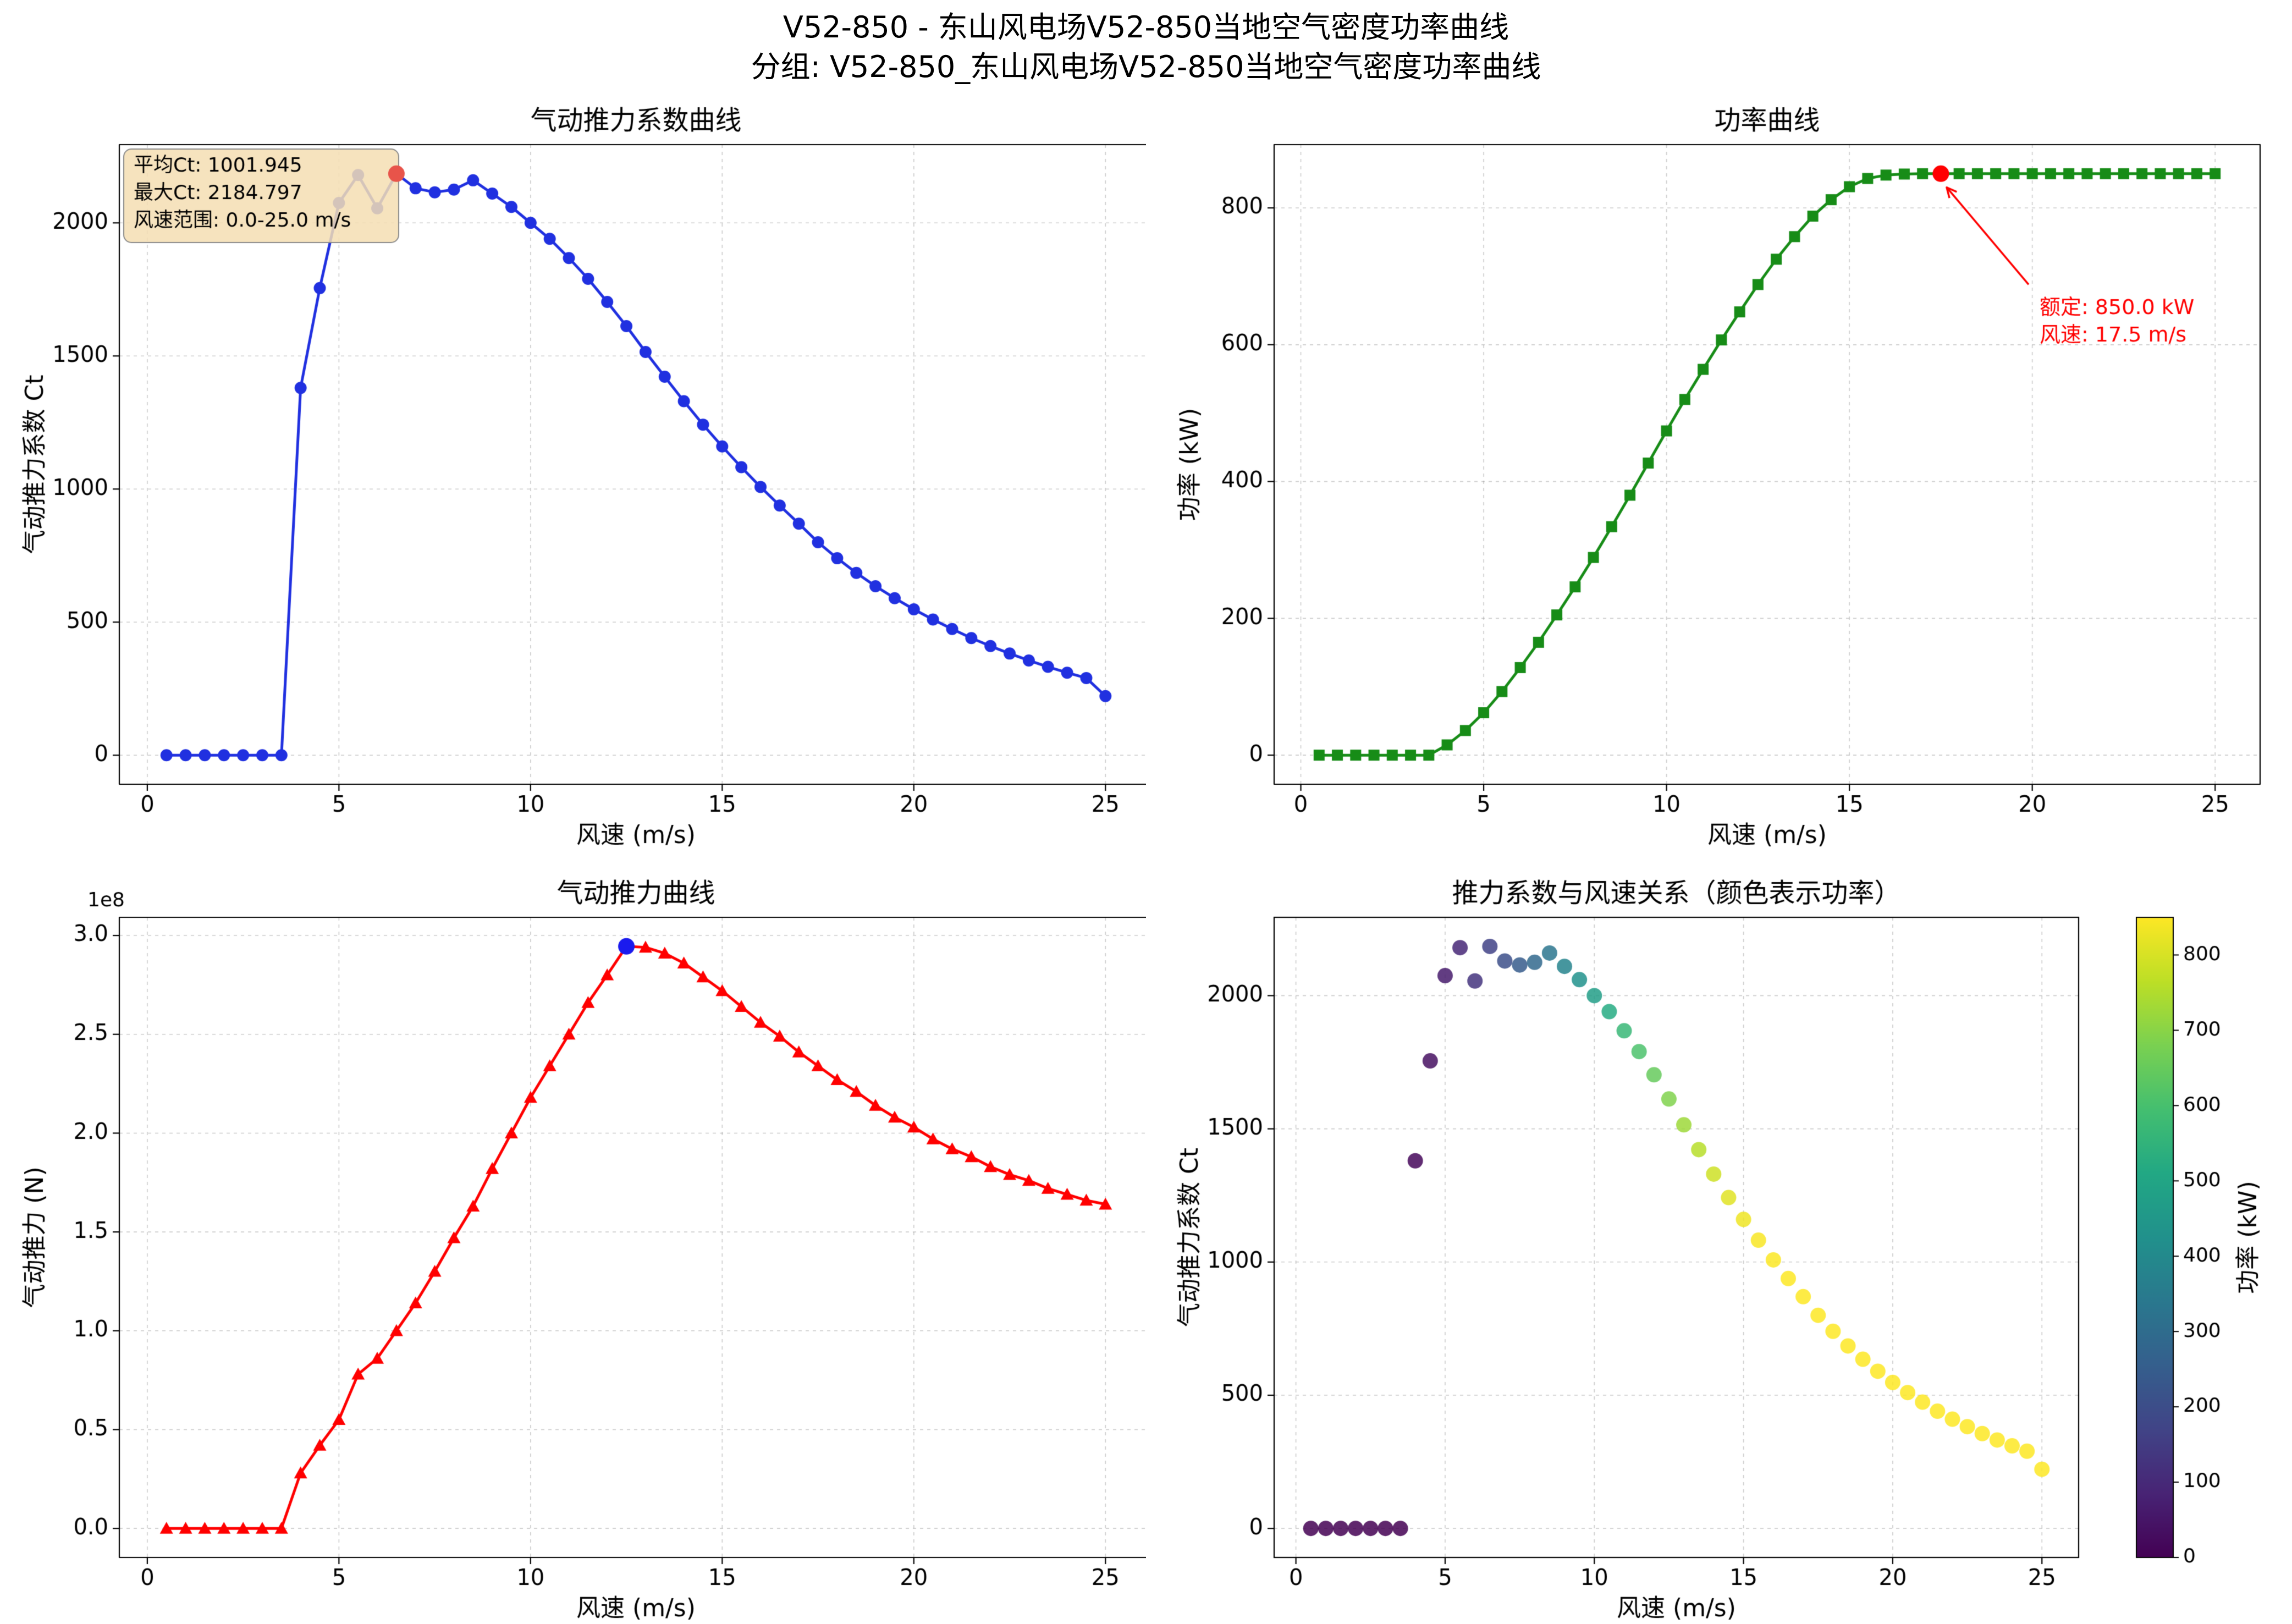  Describe the element at coordinates (1146, 66) in the screenshot. I see `suptitle-line-2: 分组: V52-850_东山风电场V52-850当地空气密度功率曲线` at that location.